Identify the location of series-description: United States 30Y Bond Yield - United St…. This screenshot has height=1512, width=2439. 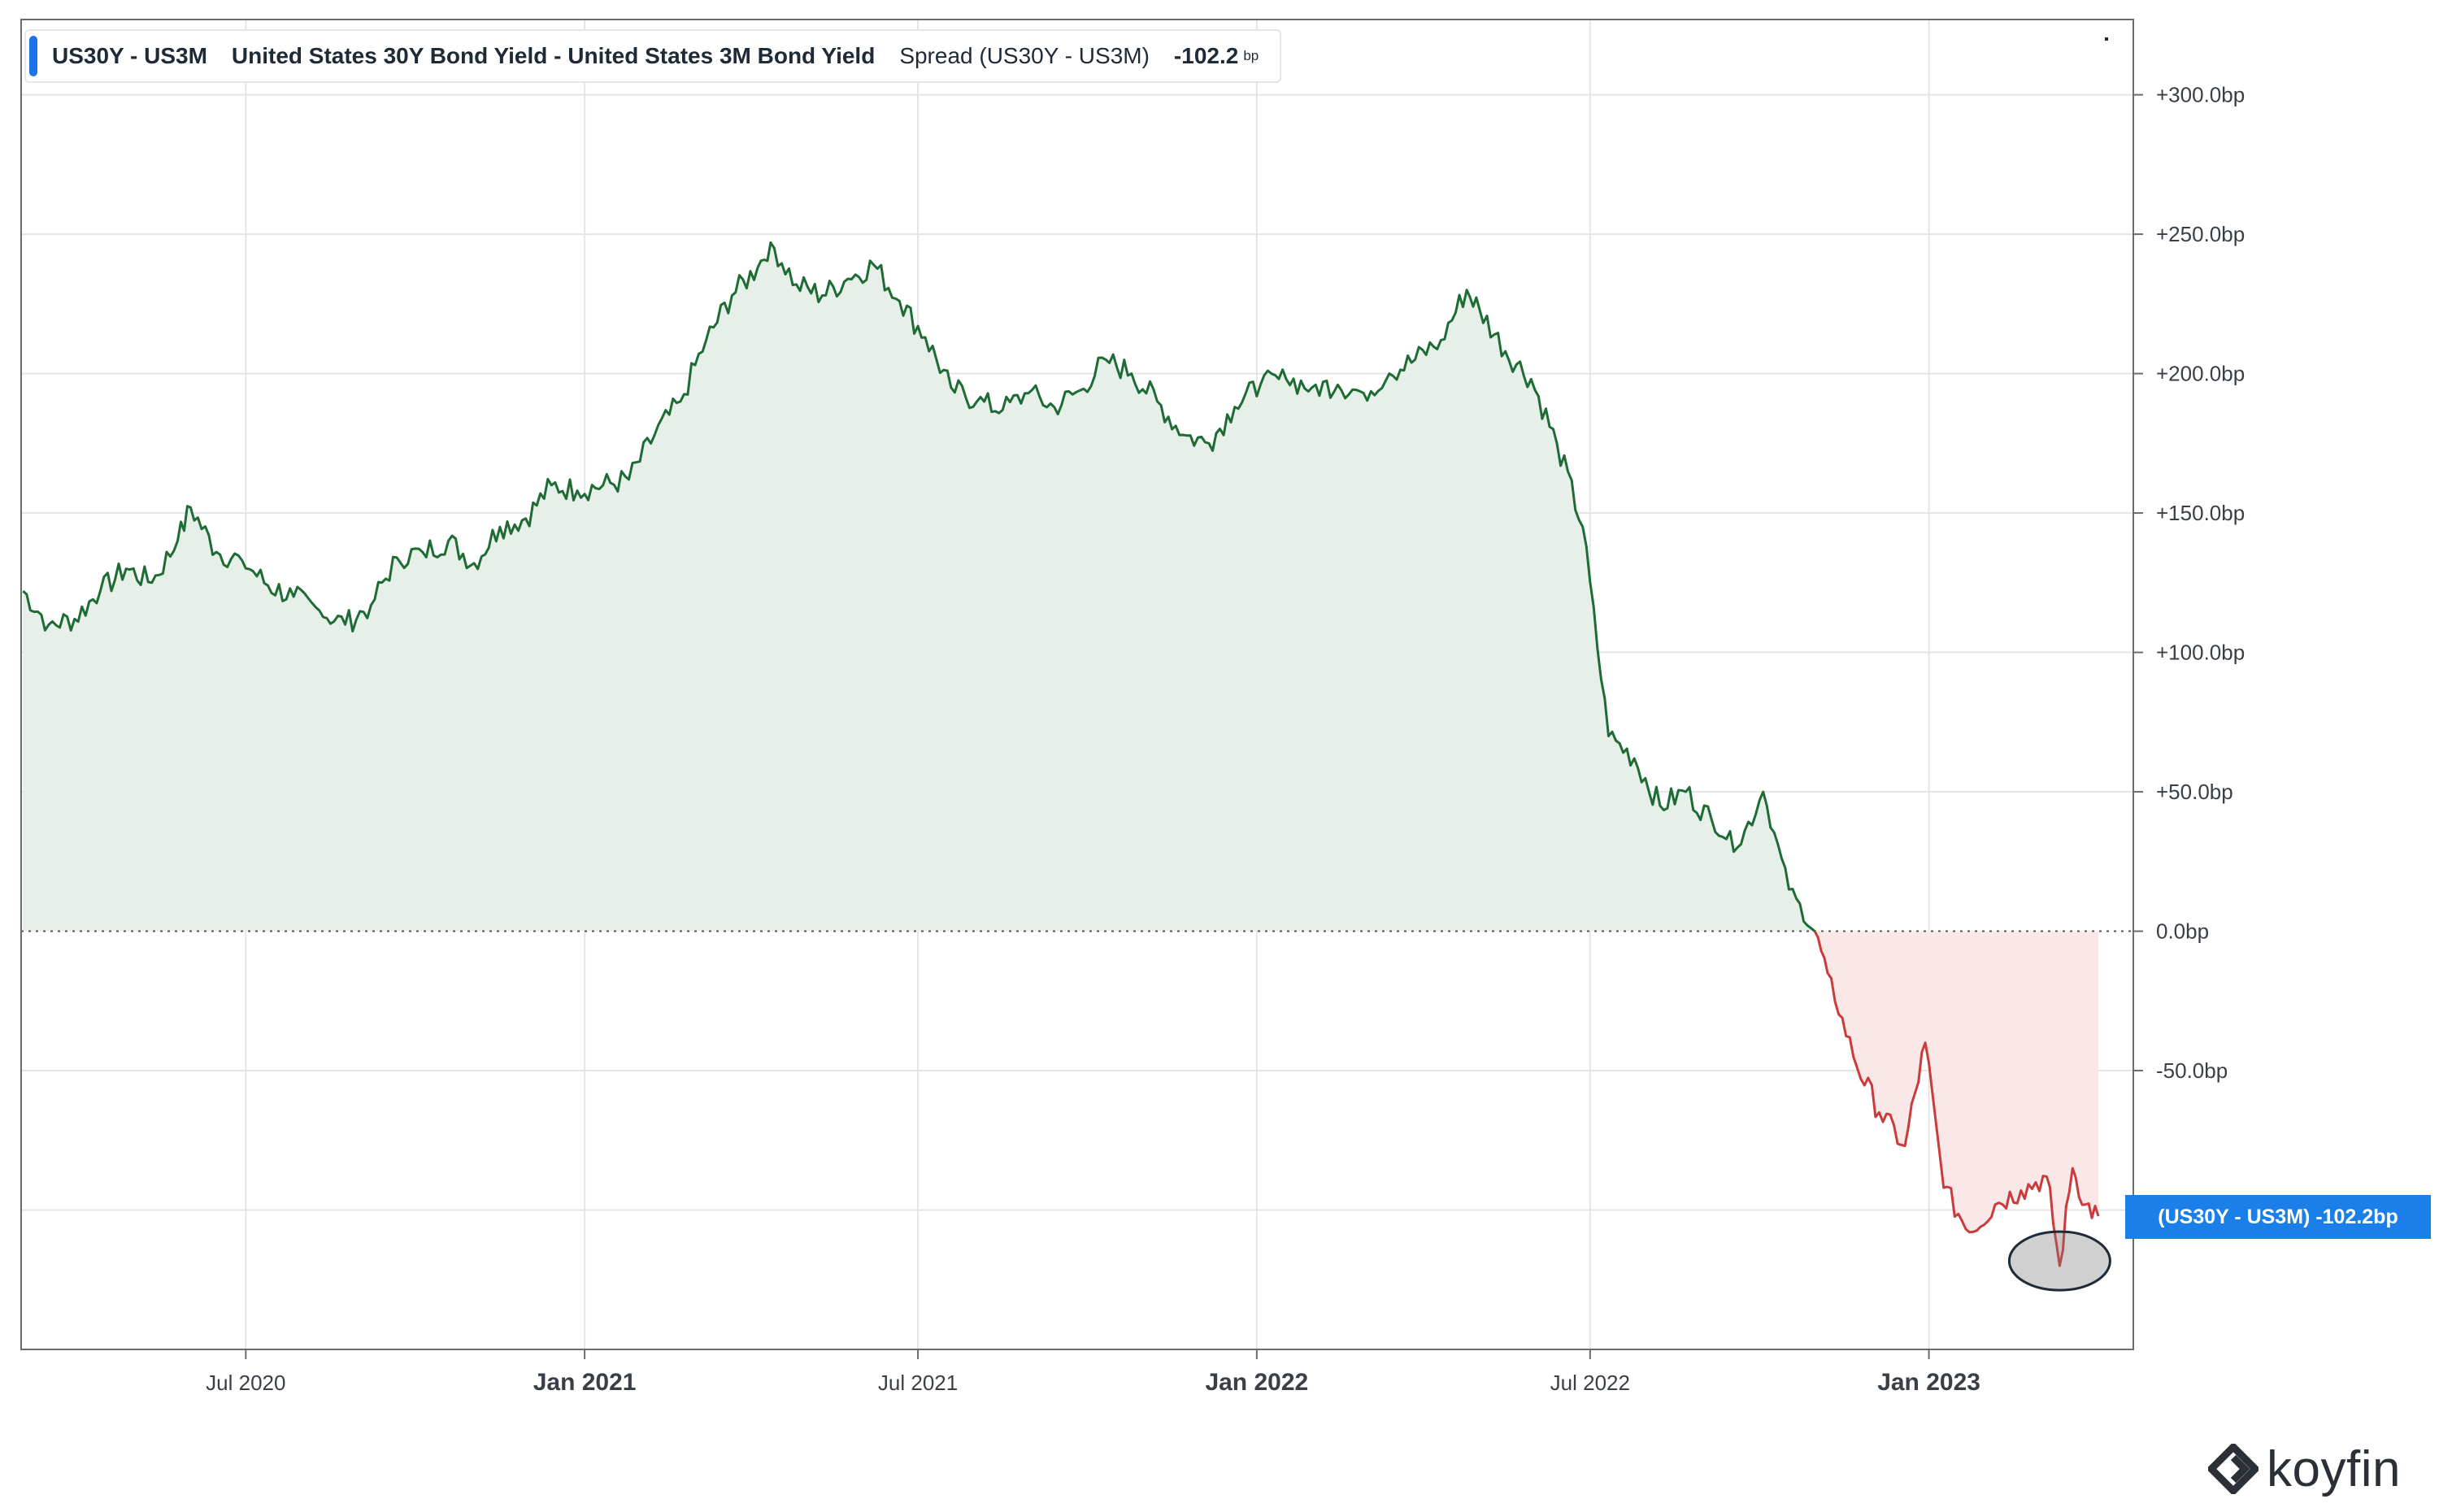
(553, 56).